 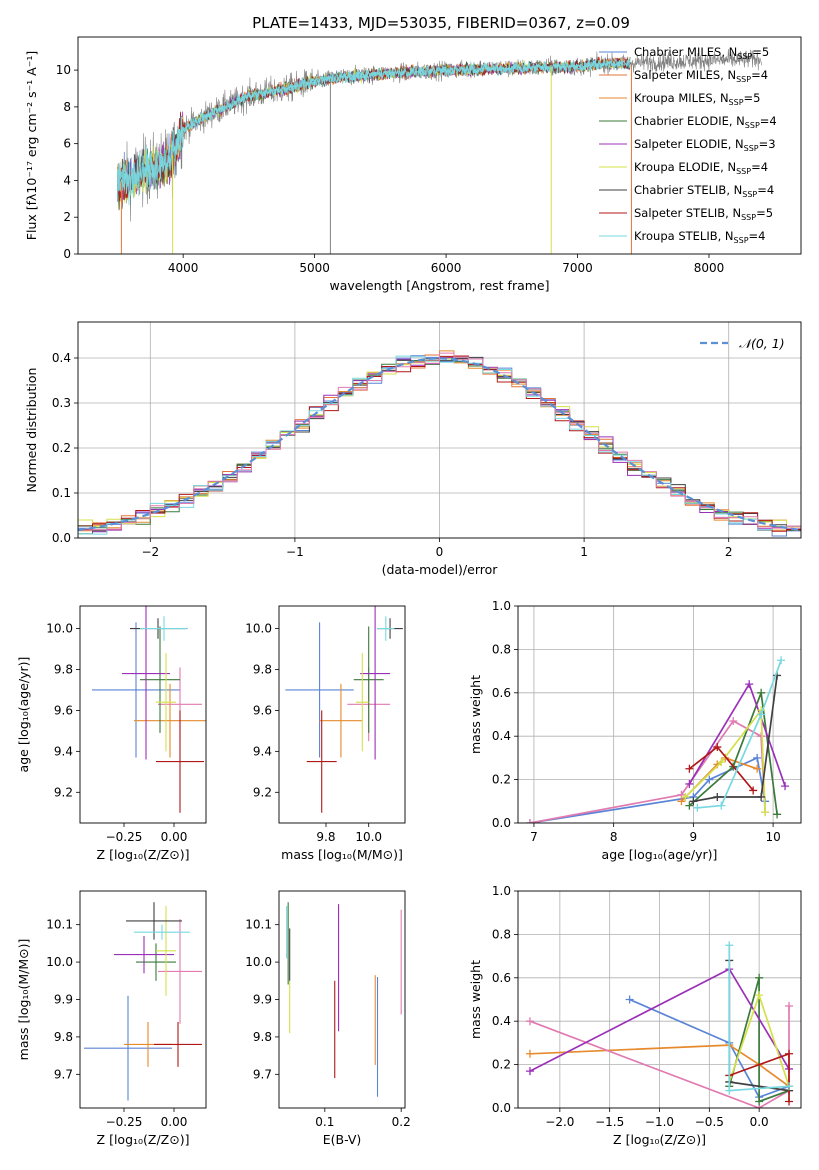 What do you see at coordinates (446, 268) in the screenshot?
I see `x-tick-label: 6000` at bounding box center [446, 268].